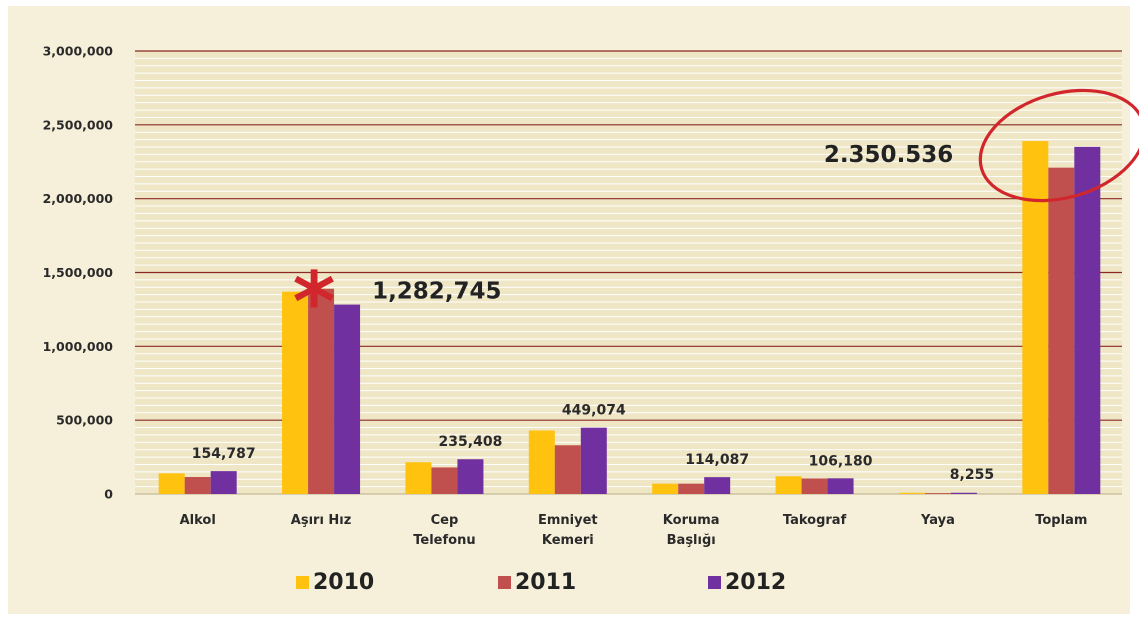  What do you see at coordinates (1058, 145) in the screenshot?
I see `highlight-ellipse` at bounding box center [1058, 145].